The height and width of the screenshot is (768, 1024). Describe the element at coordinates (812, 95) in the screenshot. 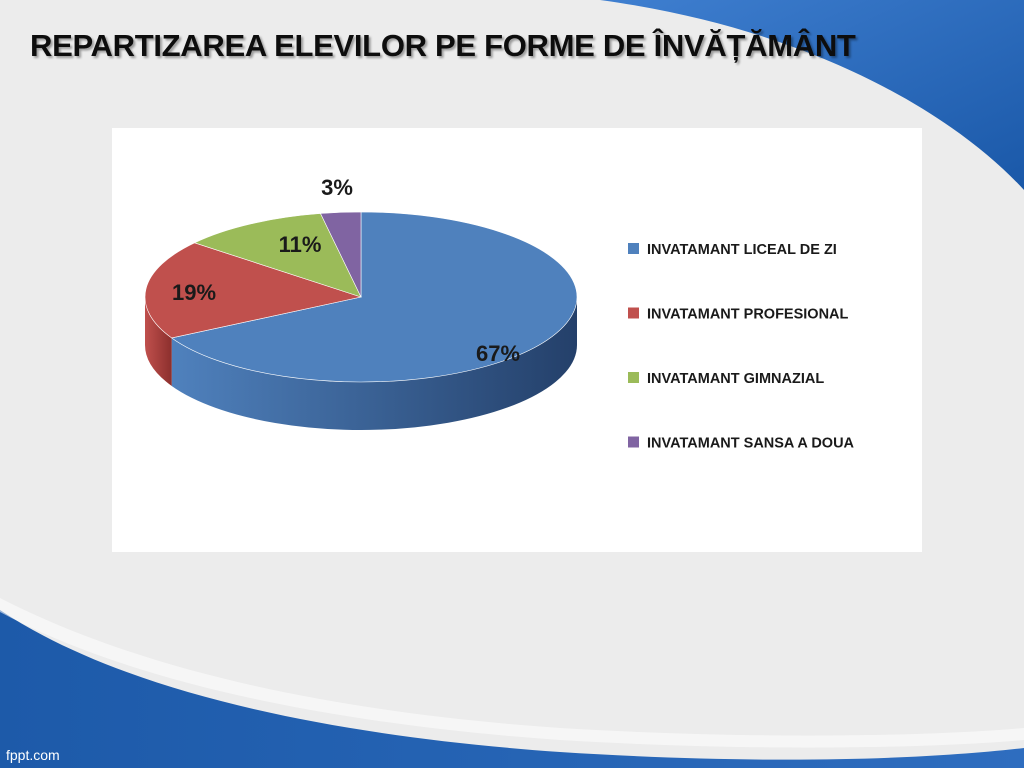

I see `top-right-swoosh` at that location.